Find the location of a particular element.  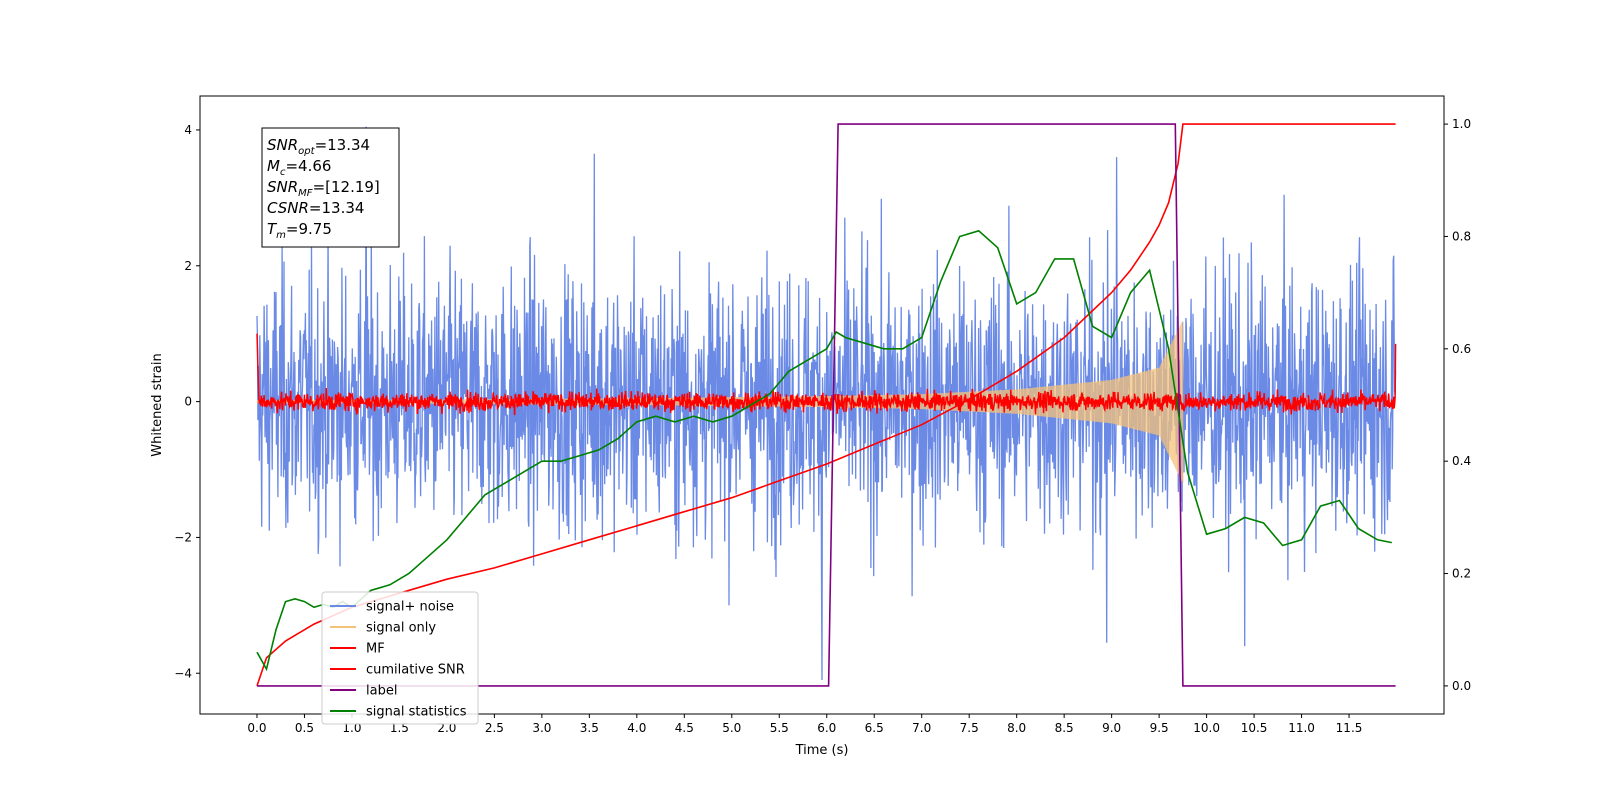

x-tick-label: 5.0 is located at coordinates (731, 728).